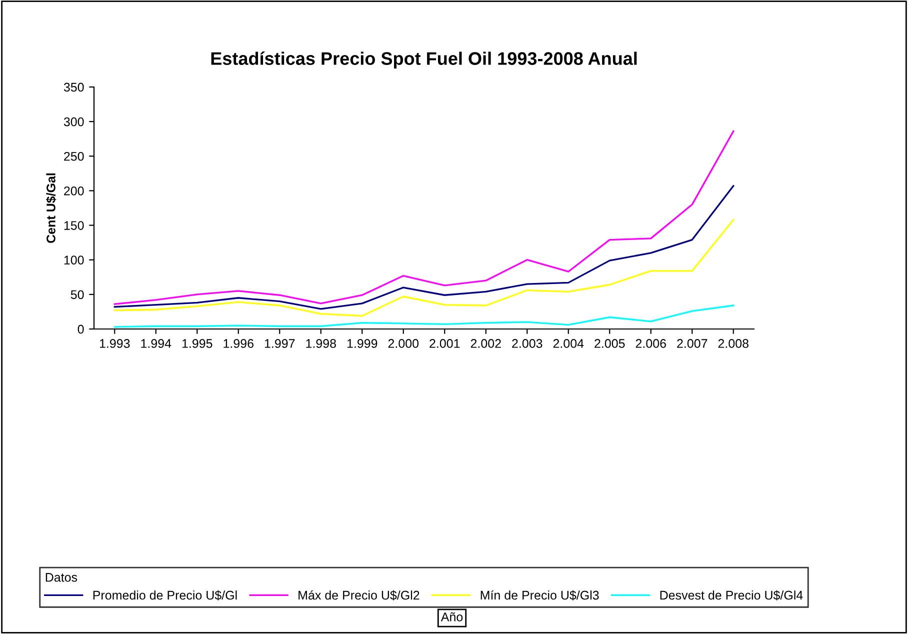 The height and width of the screenshot is (634, 908). I want to click on x-tick-label: 1.999, so click(362, 343).